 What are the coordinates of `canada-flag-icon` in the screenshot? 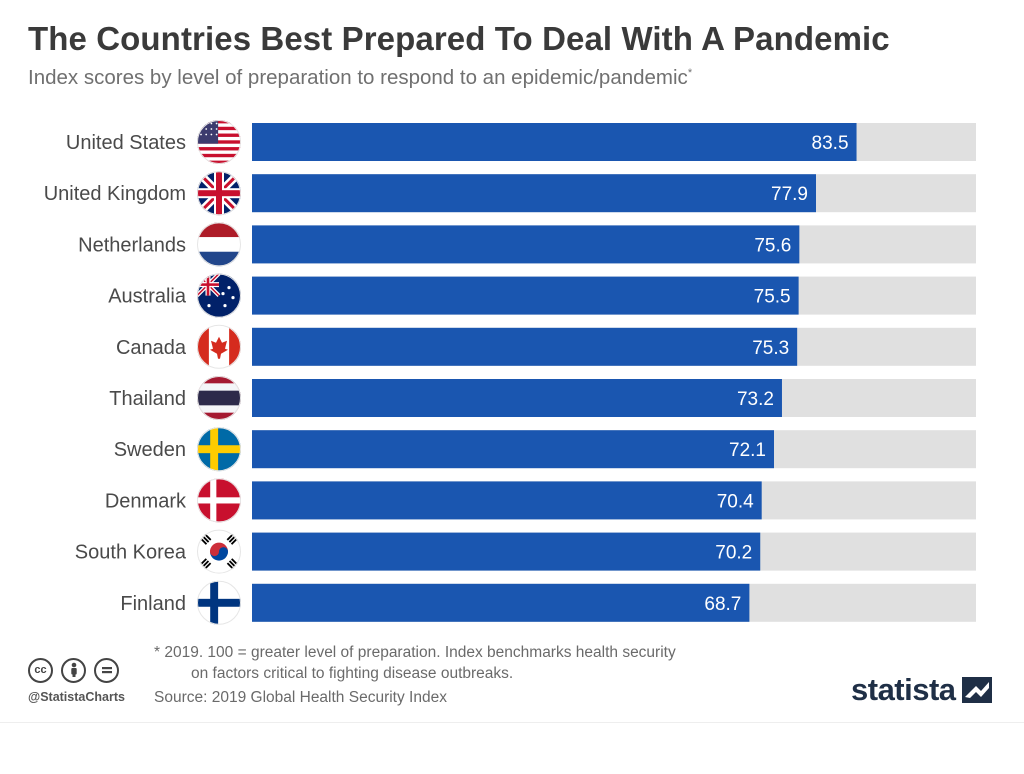 It's located at (219, 346).